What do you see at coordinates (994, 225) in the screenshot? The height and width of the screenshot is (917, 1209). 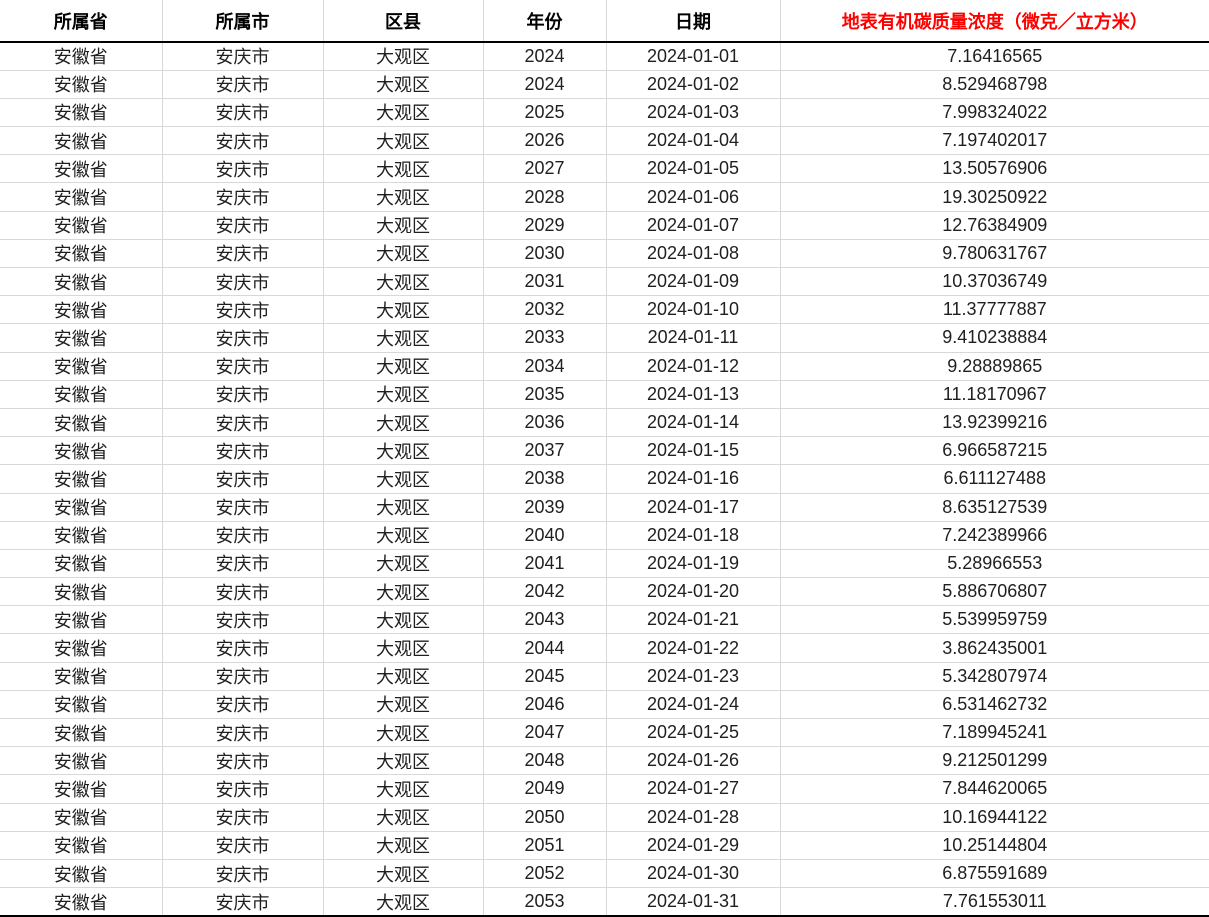 I see `cell-oc_concentration: 12.76384909` at bounding box center [994, 225].